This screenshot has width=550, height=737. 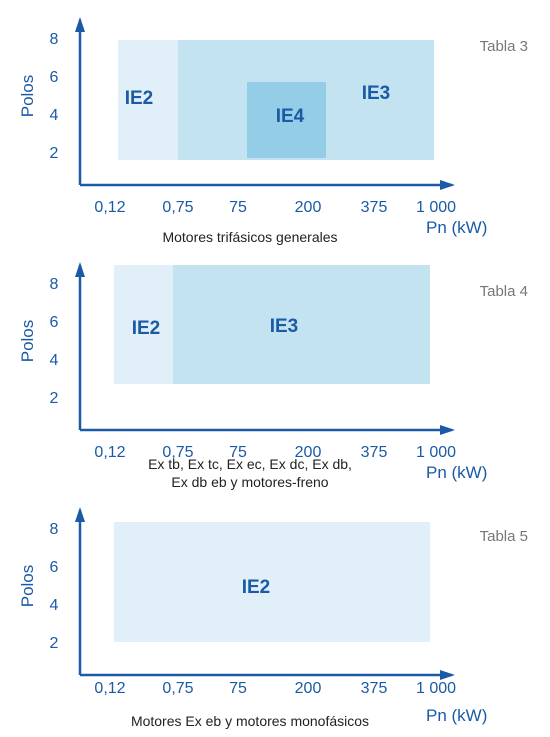 What do you see at coordinates (503, 46) in the screenshot?
I see `table-label: Tabla 3` at bounding box center [503, 46].